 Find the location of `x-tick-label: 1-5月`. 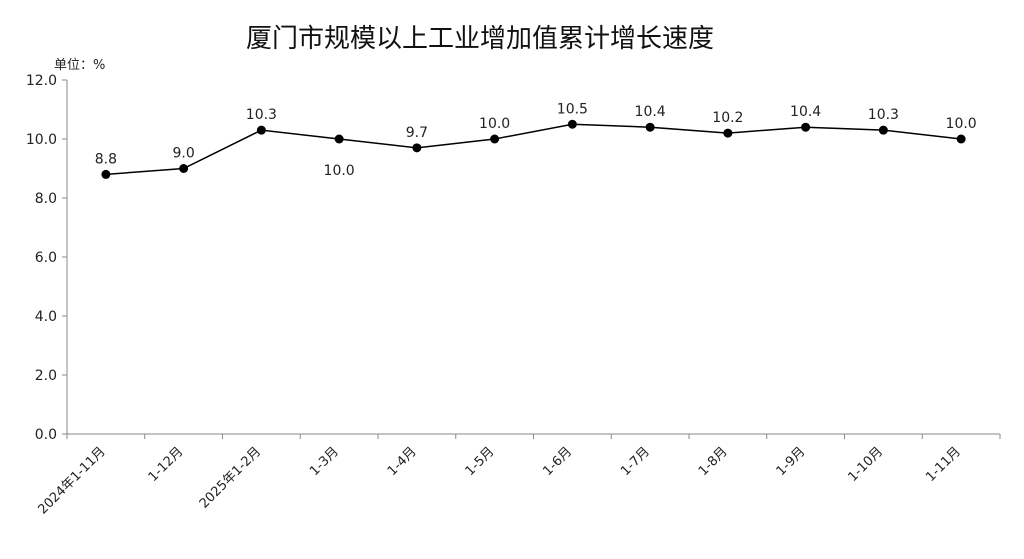

x-tick-label: 1-5月 is located at coordinates (480, 461).